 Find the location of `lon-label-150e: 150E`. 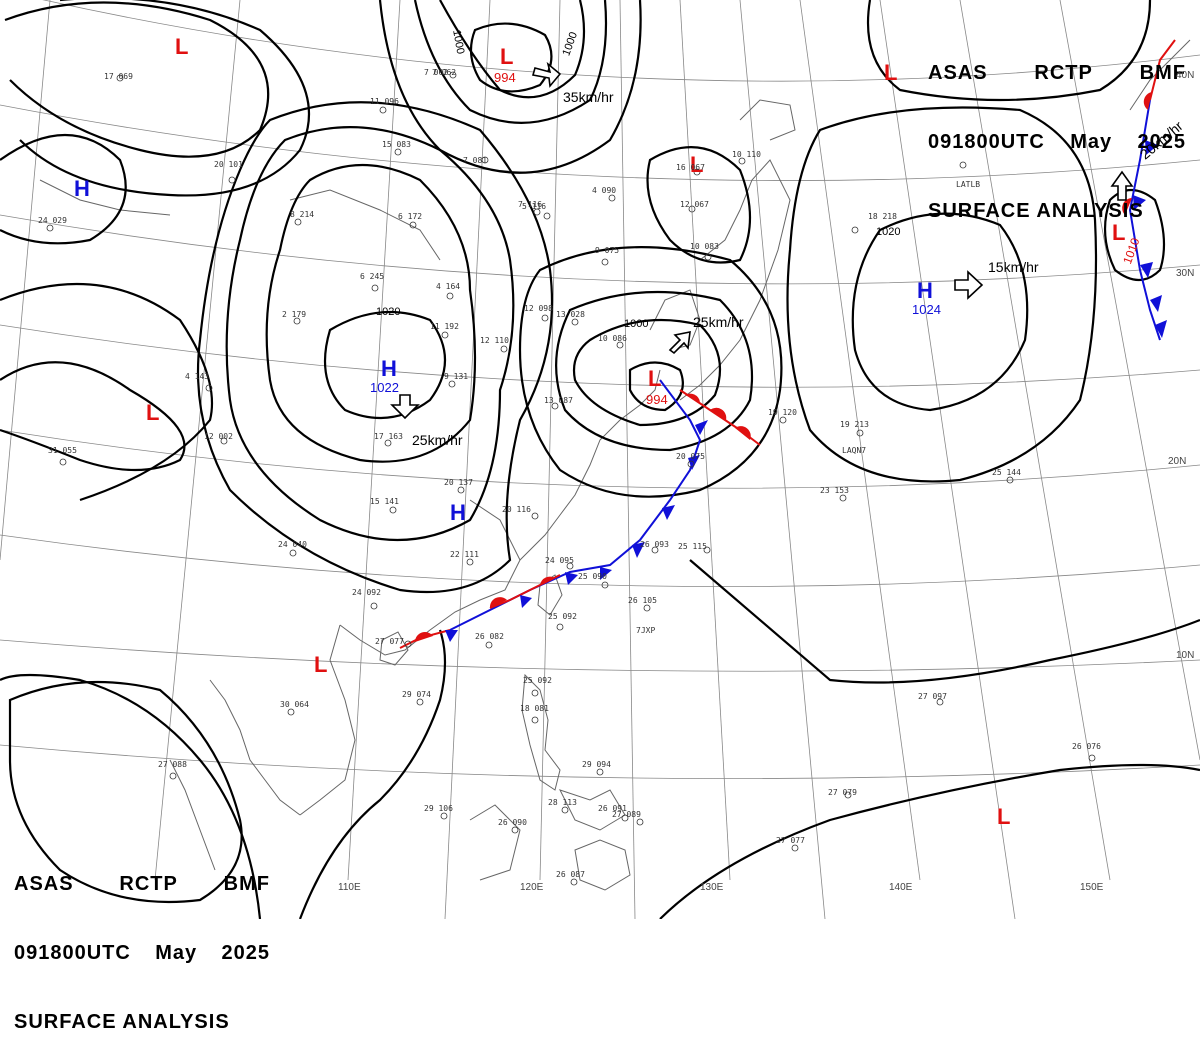

lon-label-150e: 150E is located at coordinates (1092, 887).